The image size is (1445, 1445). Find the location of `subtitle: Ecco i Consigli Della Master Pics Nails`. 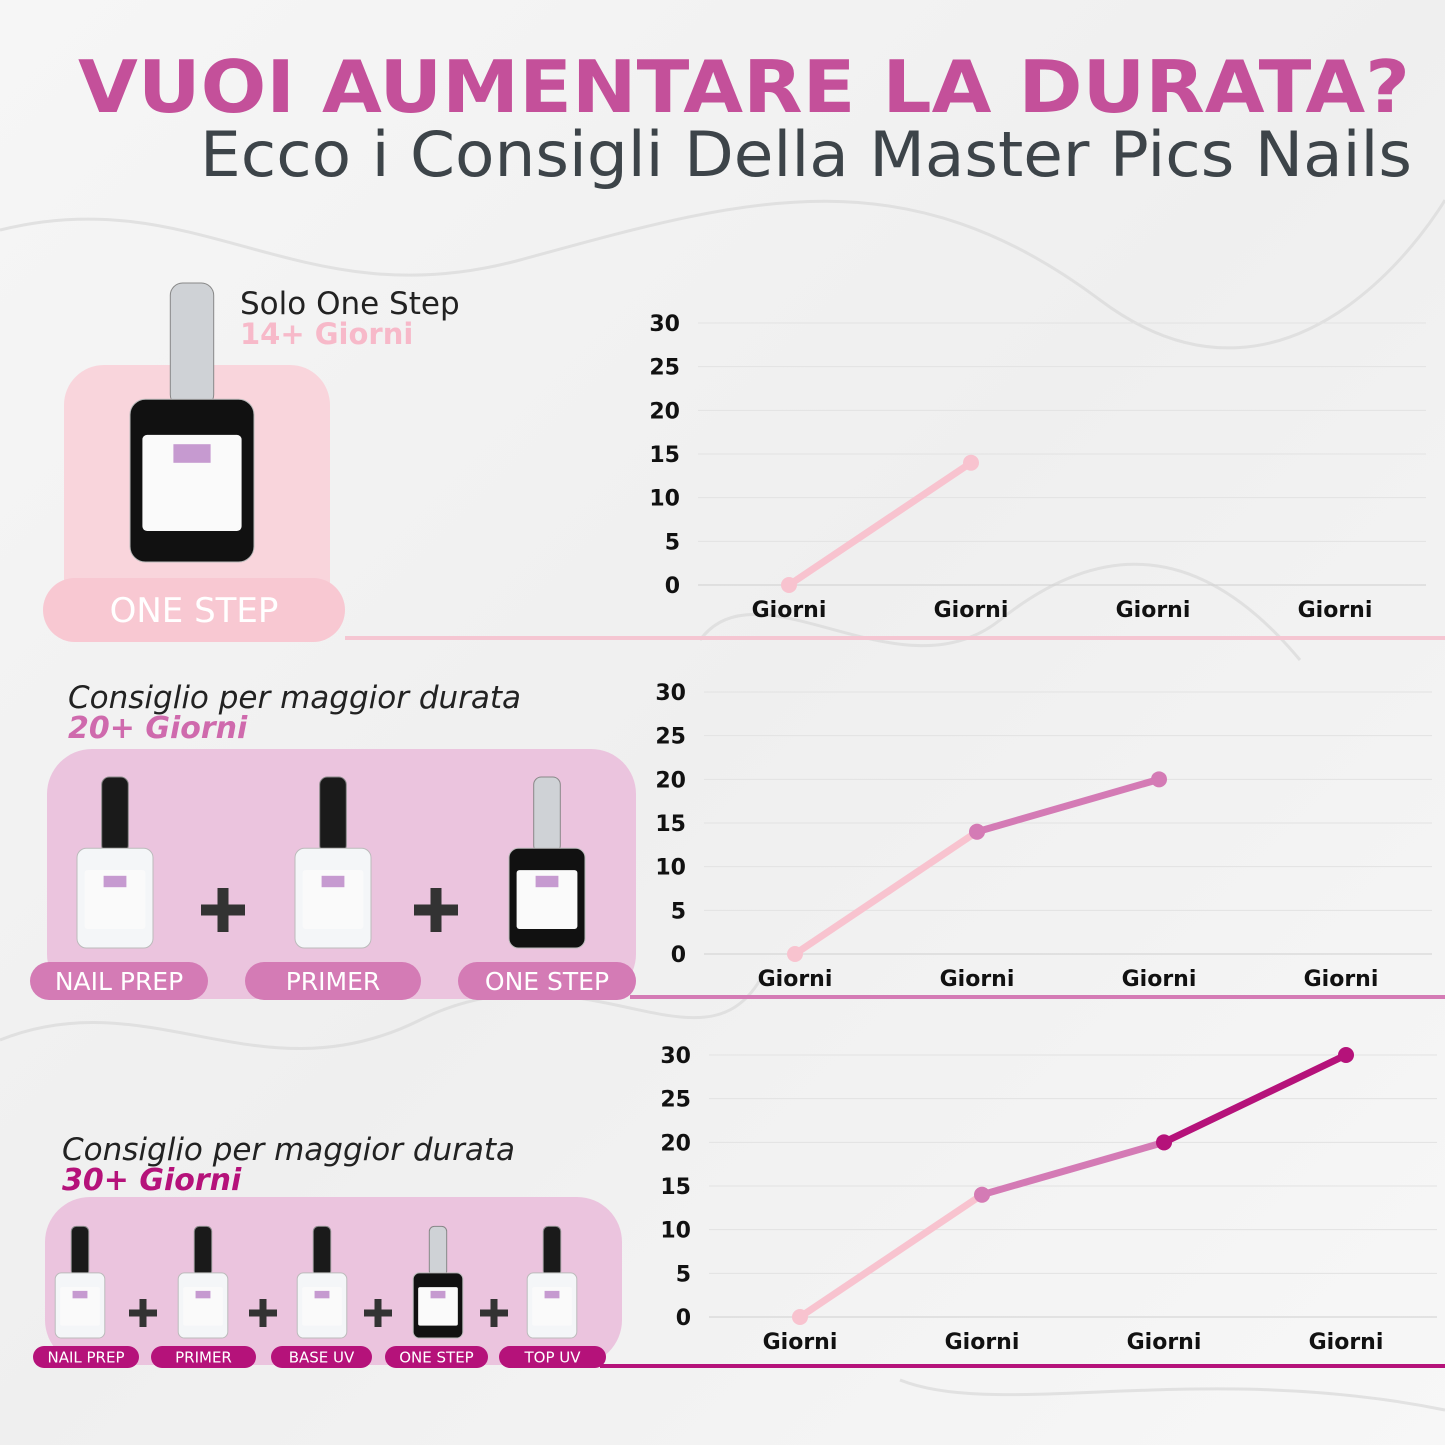

subtitle: Ecco i Consigli Della Master Pics Nails is located at coordinates (806, 154).